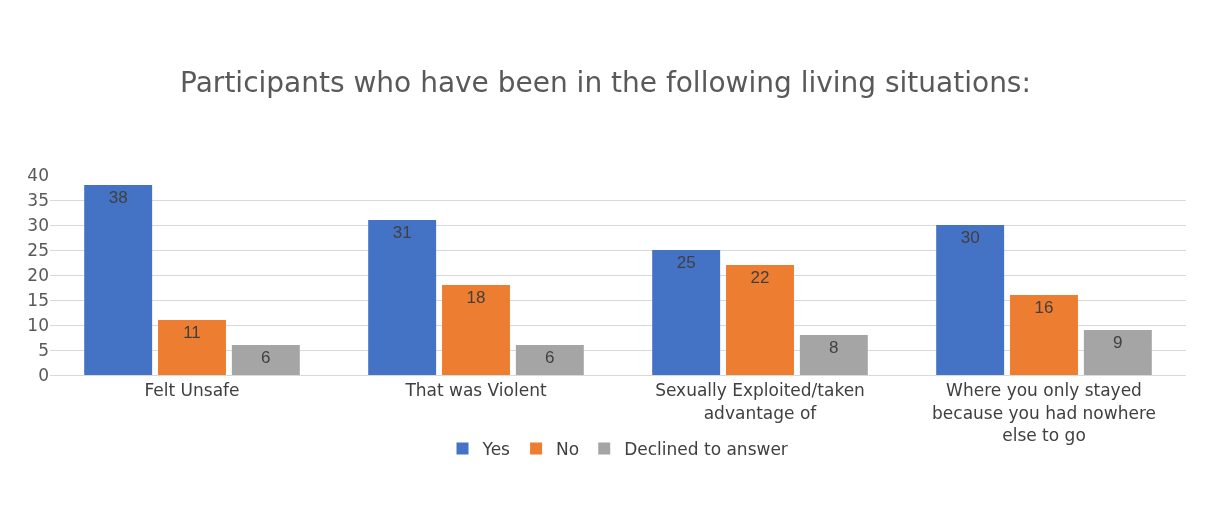 This screenshot has width=1211, height=515. What do you see at coordinates (38, 174) in the screenshot?
I see `y-tick-label: 40` at bounding box center [38, 174].